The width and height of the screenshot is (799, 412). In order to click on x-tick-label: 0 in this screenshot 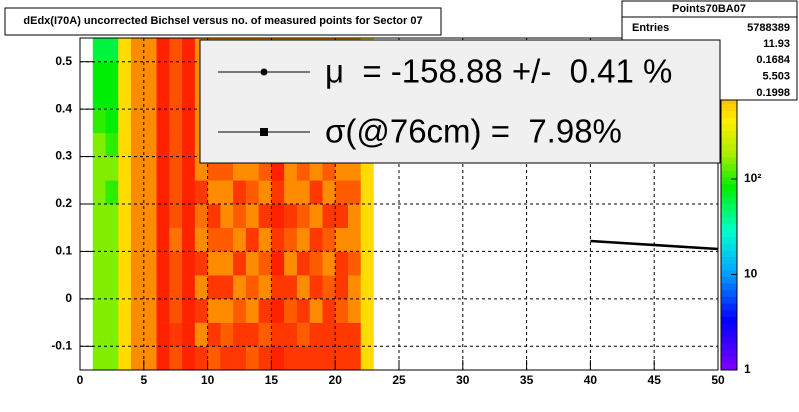, I will do `click(80, 380)`.